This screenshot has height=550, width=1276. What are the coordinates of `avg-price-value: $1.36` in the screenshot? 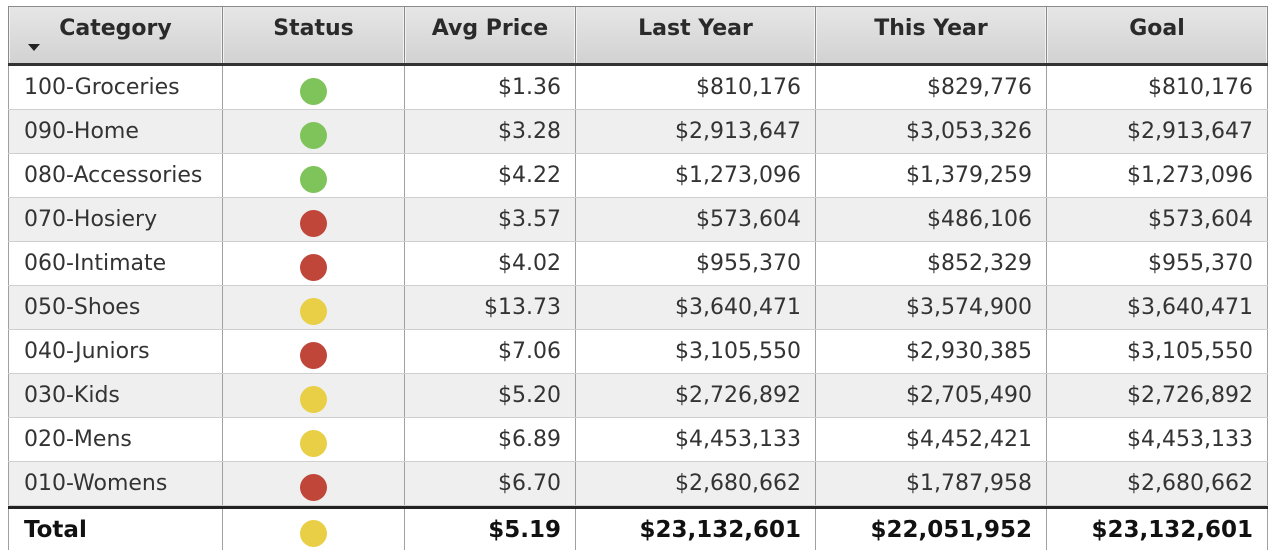 It's located at (529, 87).